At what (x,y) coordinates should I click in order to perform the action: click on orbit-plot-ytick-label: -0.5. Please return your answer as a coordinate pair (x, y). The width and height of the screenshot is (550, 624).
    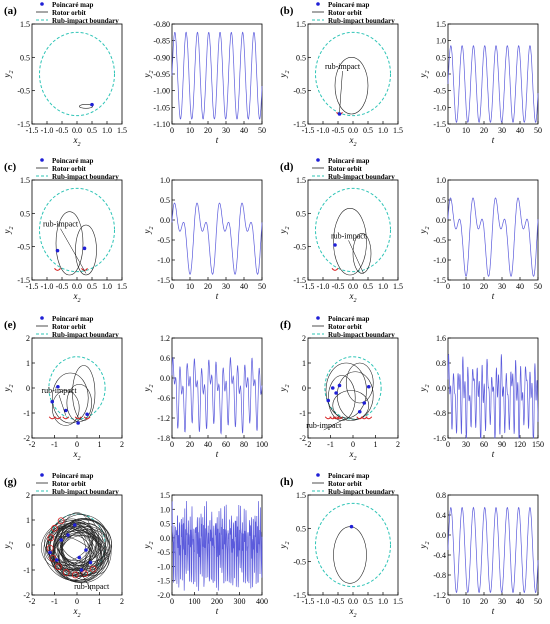
    Looking at the image, I should click on (299, 562).